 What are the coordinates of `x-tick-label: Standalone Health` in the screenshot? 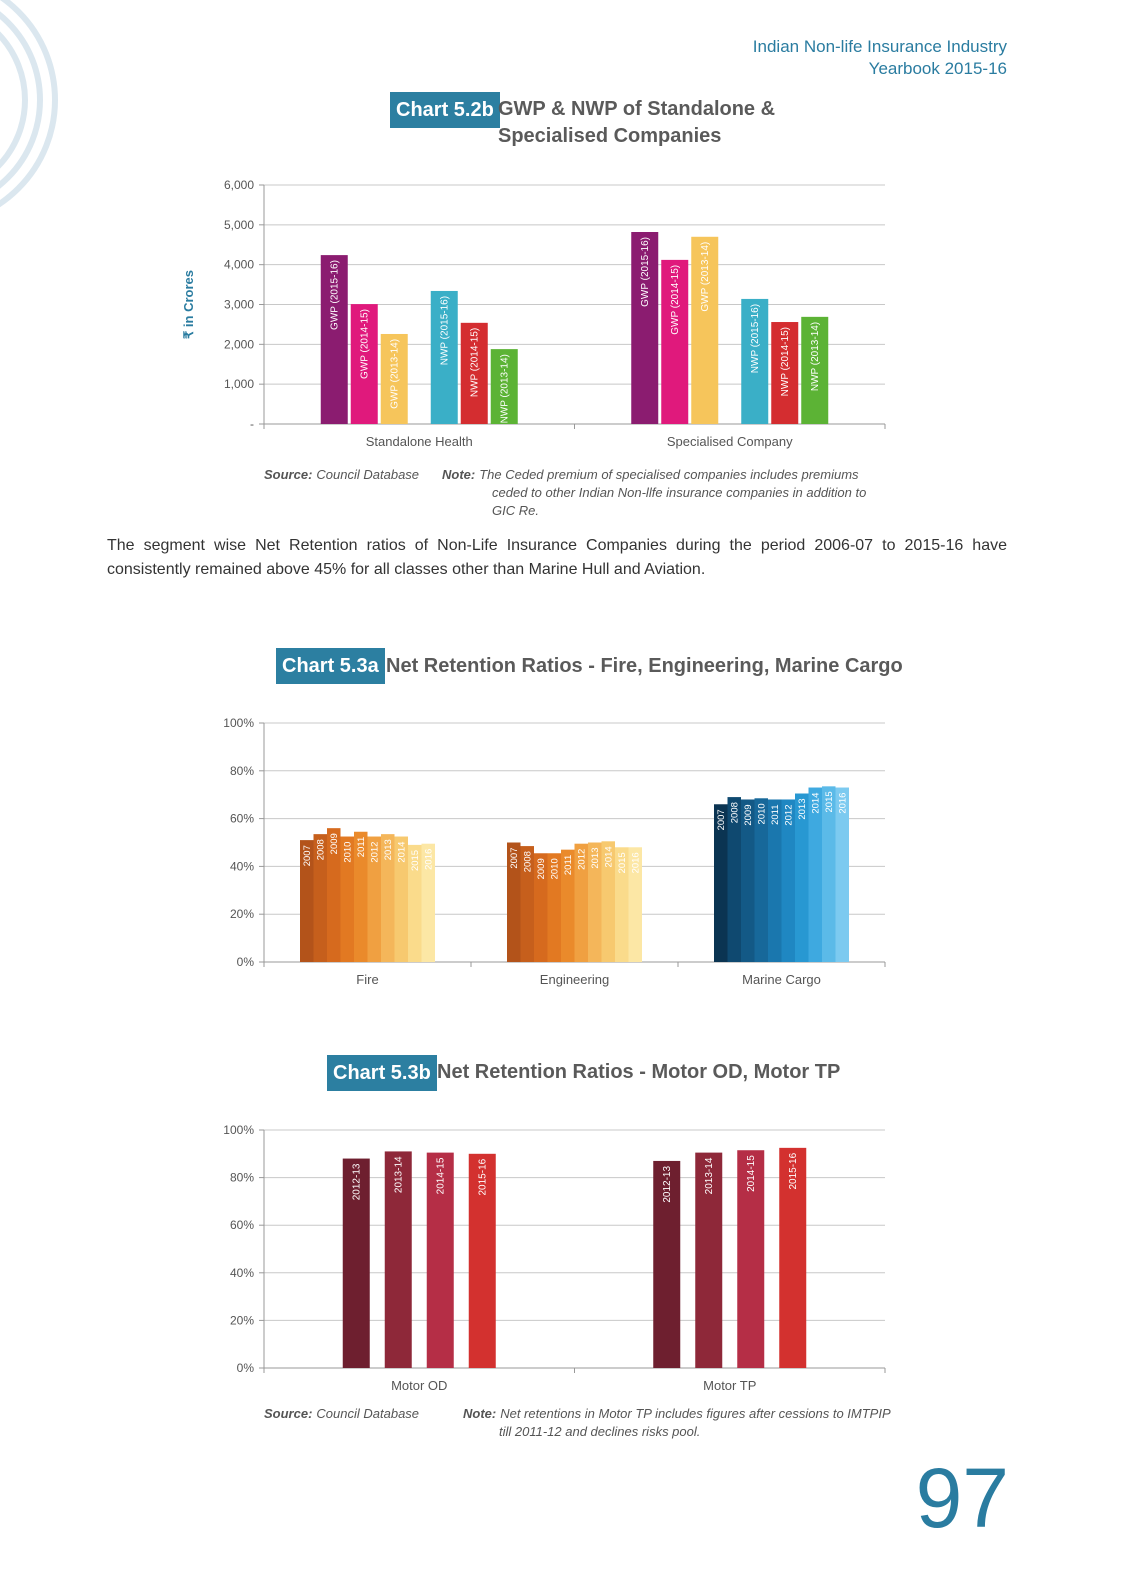 It's located at (419, 441).